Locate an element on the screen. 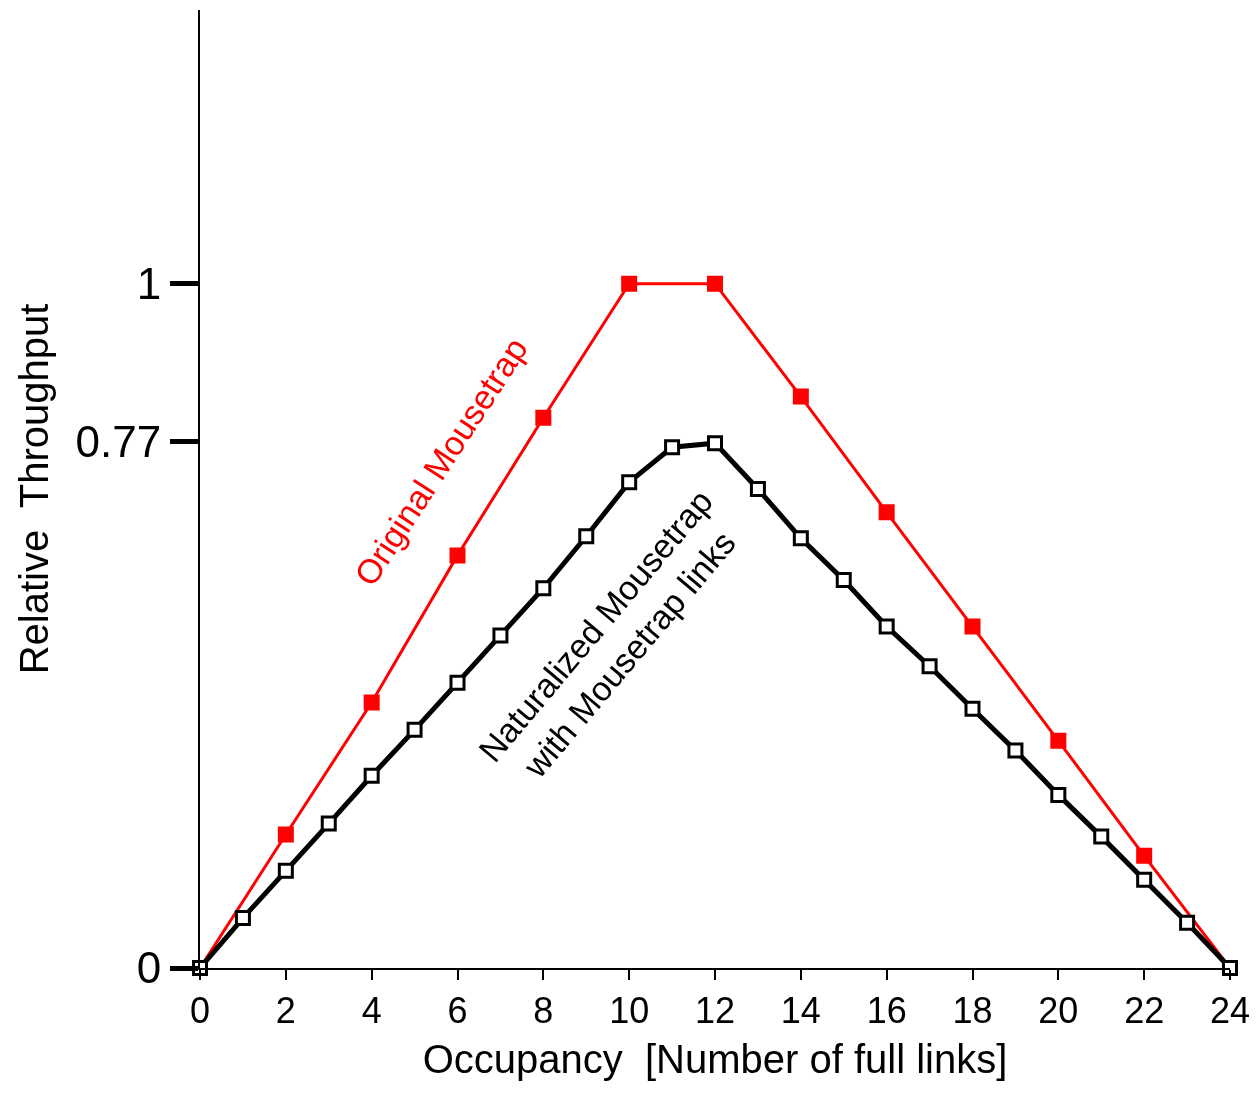 This screenshot has width=1260, height=1103. x-tick-label: 14 is located at coordinates (800, 1011).